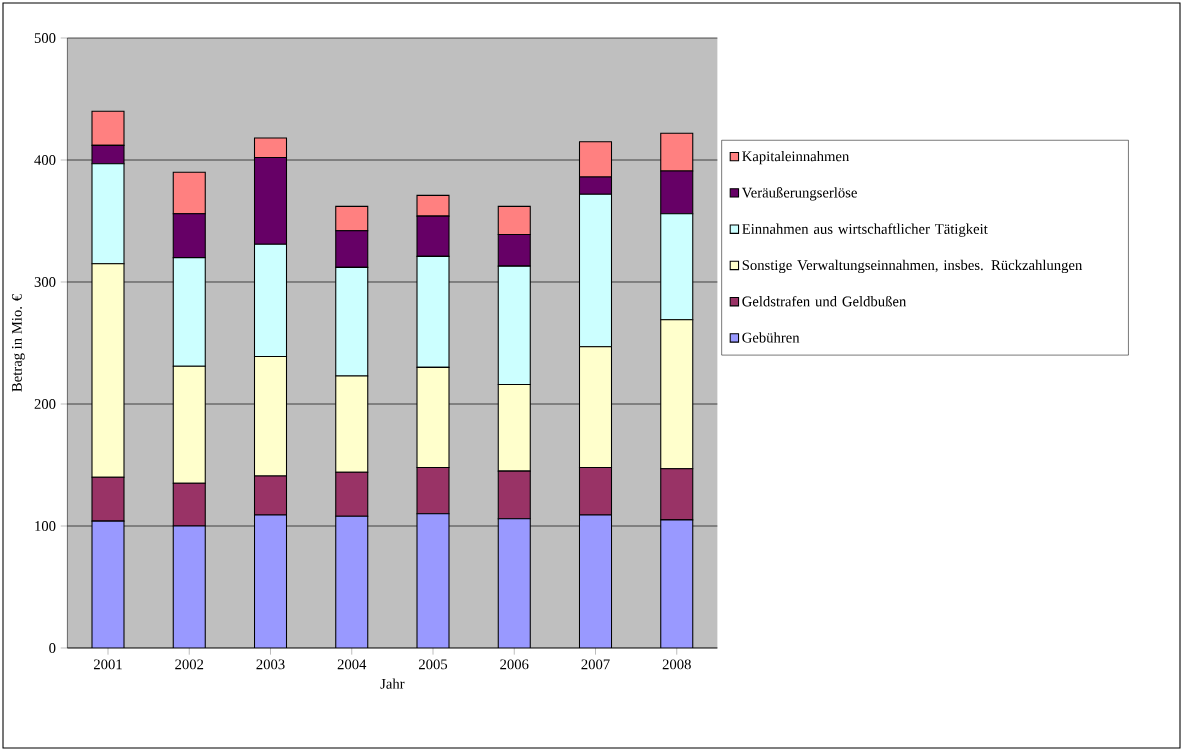  I want to click on y-tick-label: 100, so click(45, 526).